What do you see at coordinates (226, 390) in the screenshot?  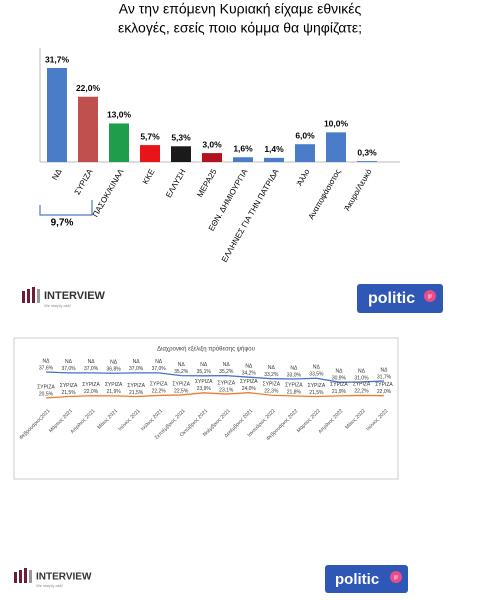 I see `value-label: 23,1%` at bounding box center [226, 390].